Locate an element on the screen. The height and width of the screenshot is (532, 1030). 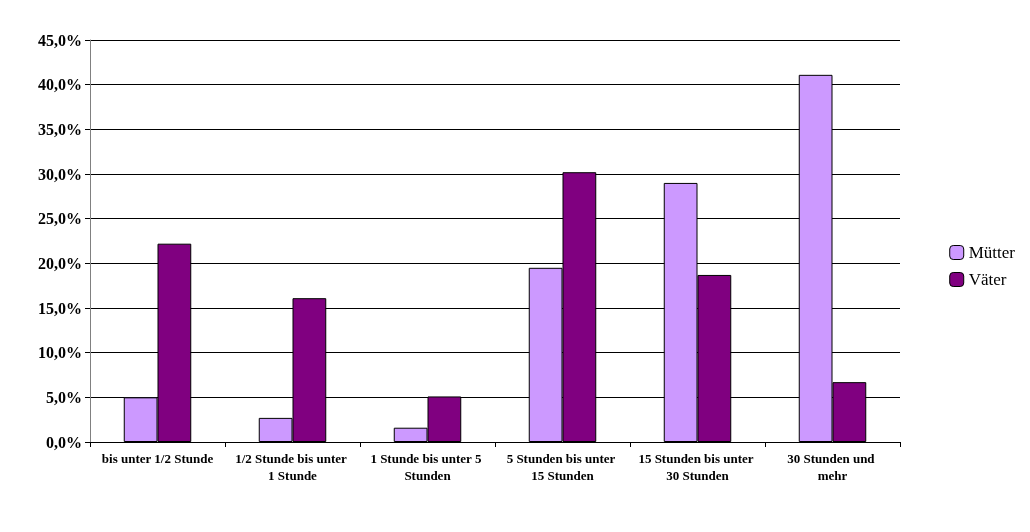
x-tick-label: 5 Stunden bis unter 15 Stunden is located at coordinates (562, 467).